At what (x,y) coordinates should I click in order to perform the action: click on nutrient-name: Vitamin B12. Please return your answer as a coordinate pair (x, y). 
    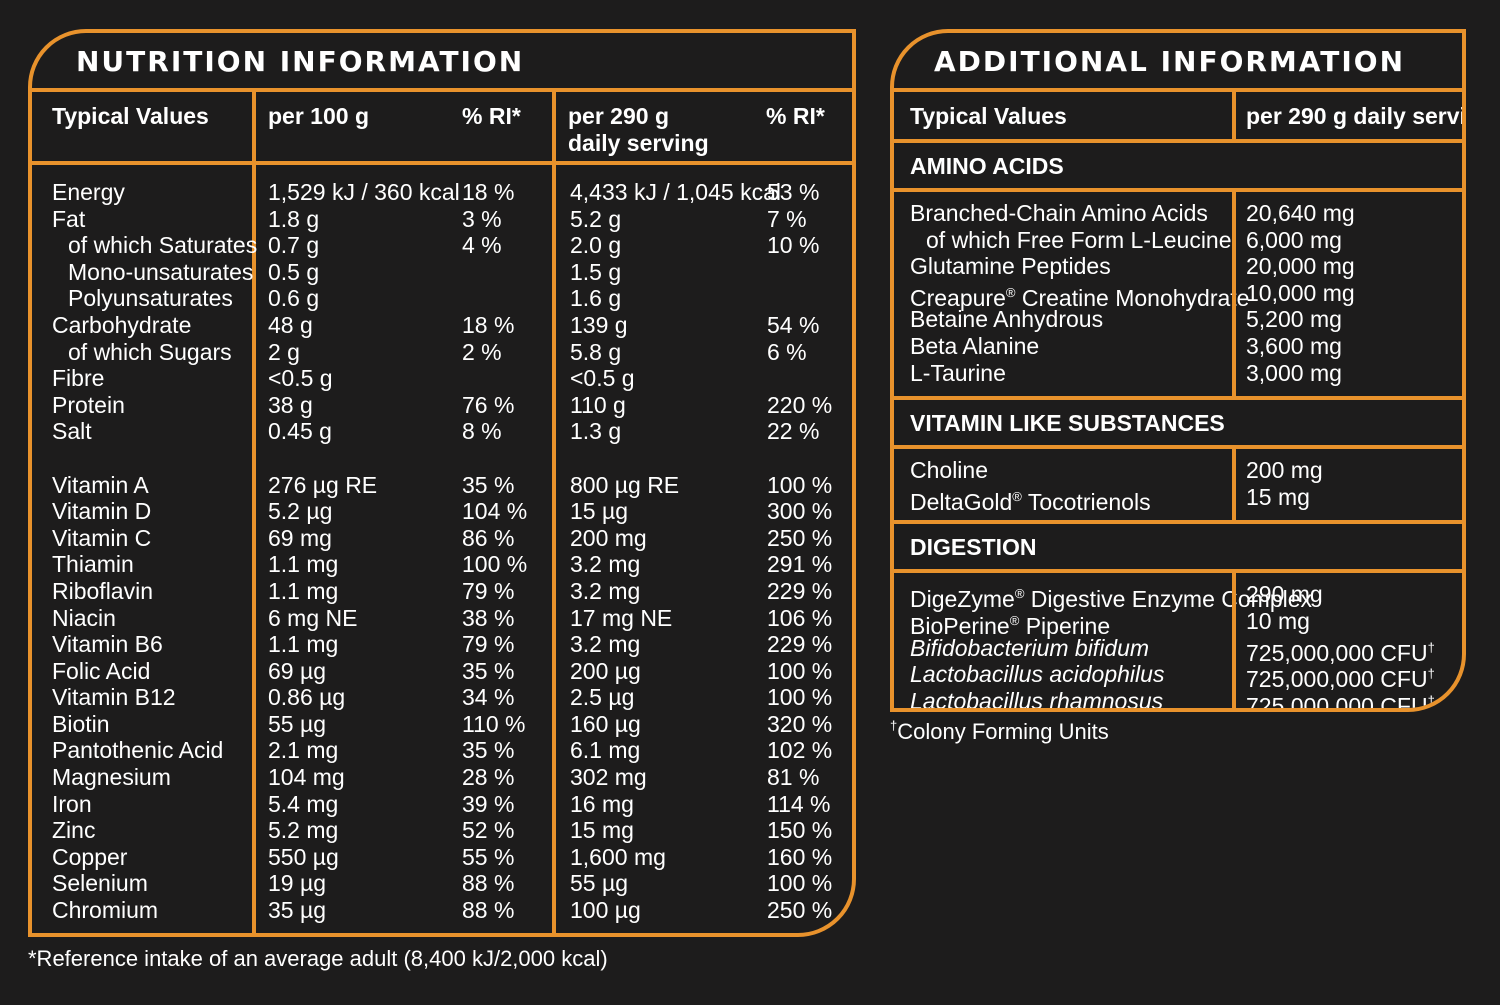
    Looking at the image, I should click on (114, 697).